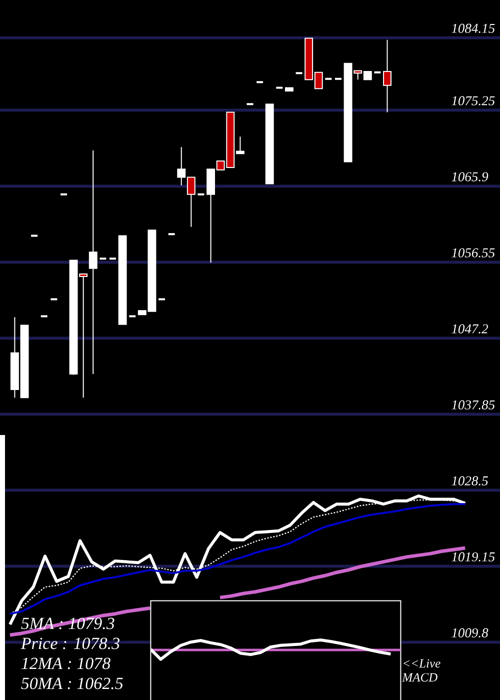 The width and height of the screenshot is (500, 700). Describe the element at coordinates (421, 670) in the screenshot. I see `annotation: <<Live MACD` at that location.